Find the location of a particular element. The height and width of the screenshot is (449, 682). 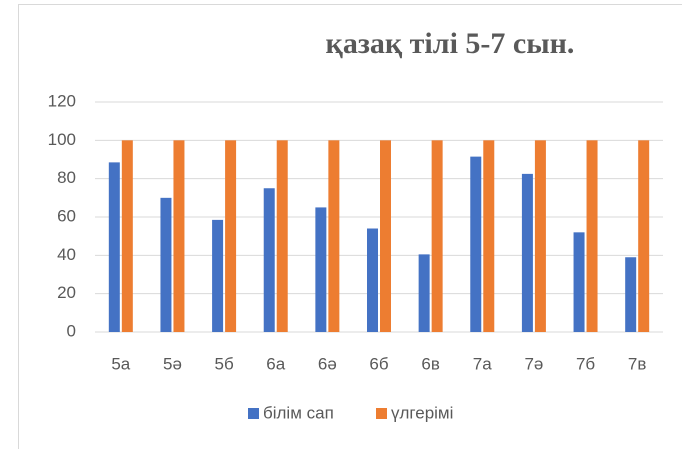

y-tick-label: 20 is located at coordinates (66, 292).